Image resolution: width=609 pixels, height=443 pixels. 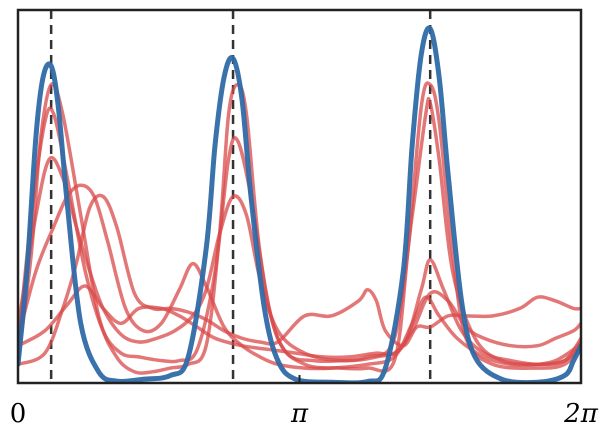 What do you see at coordinates (299, 414) in the screenshot?
I see `x-tick-label-2: π` at bounding box center [299, 414].